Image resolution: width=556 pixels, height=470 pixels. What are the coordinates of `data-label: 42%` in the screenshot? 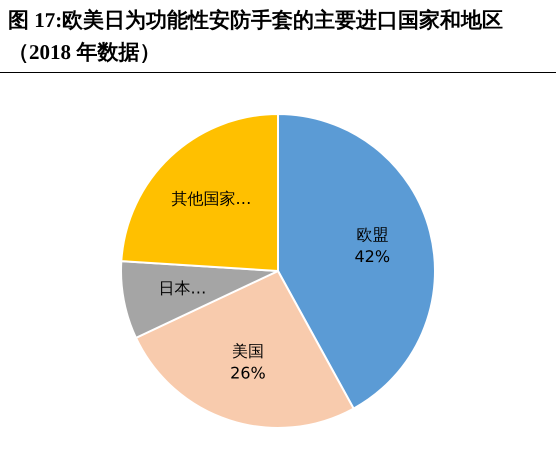 It's located at (372, 256).